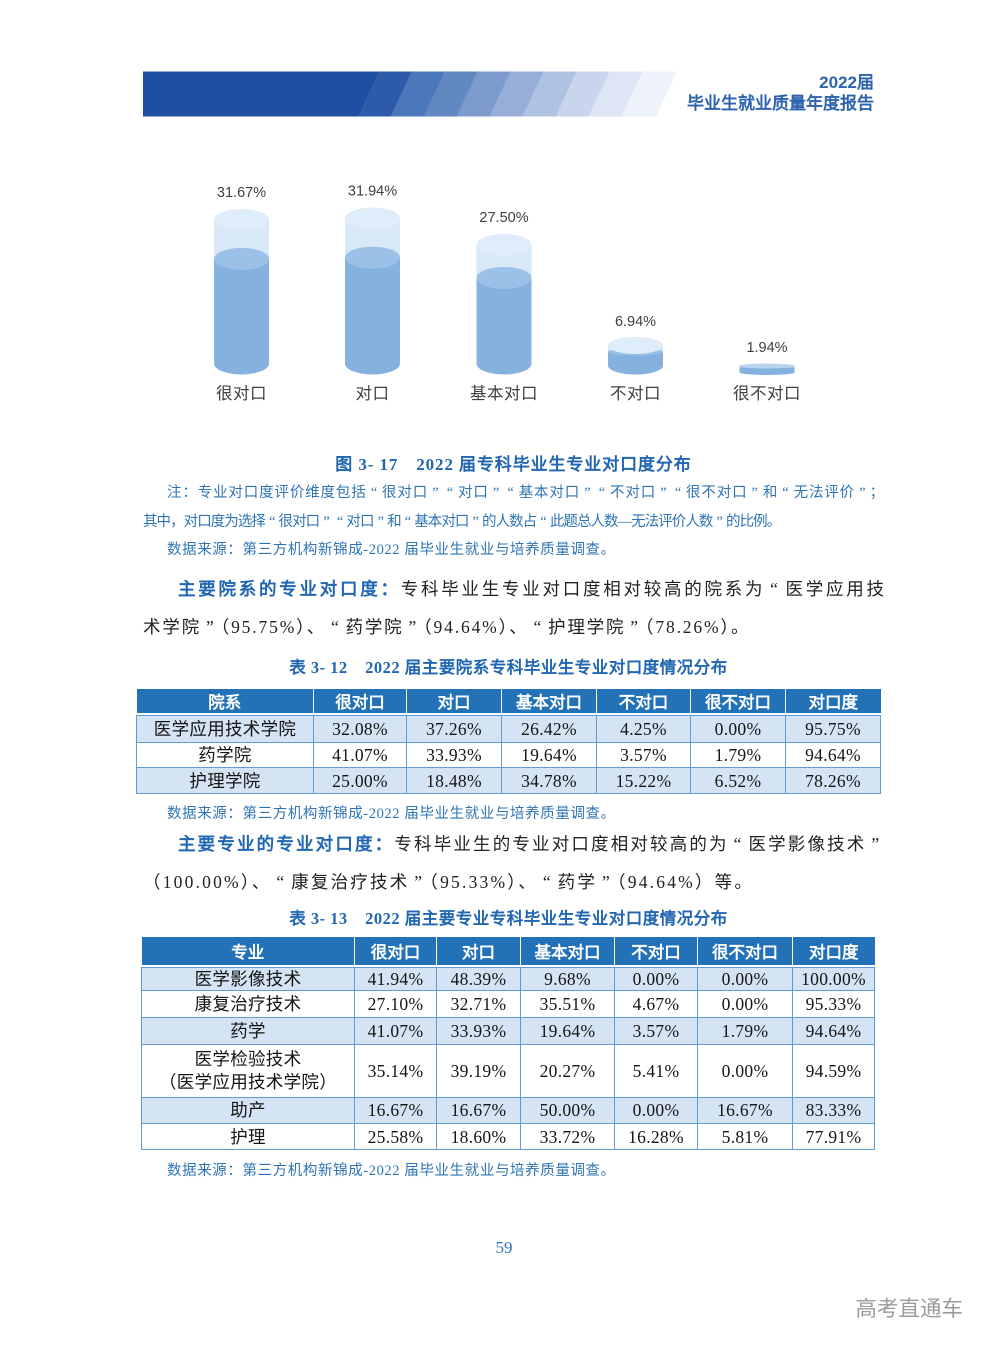  What do you see at coordinates (503, 218) in the screenshot?
I see `svg-text: 27.50%` at bounding box center [503, 218].